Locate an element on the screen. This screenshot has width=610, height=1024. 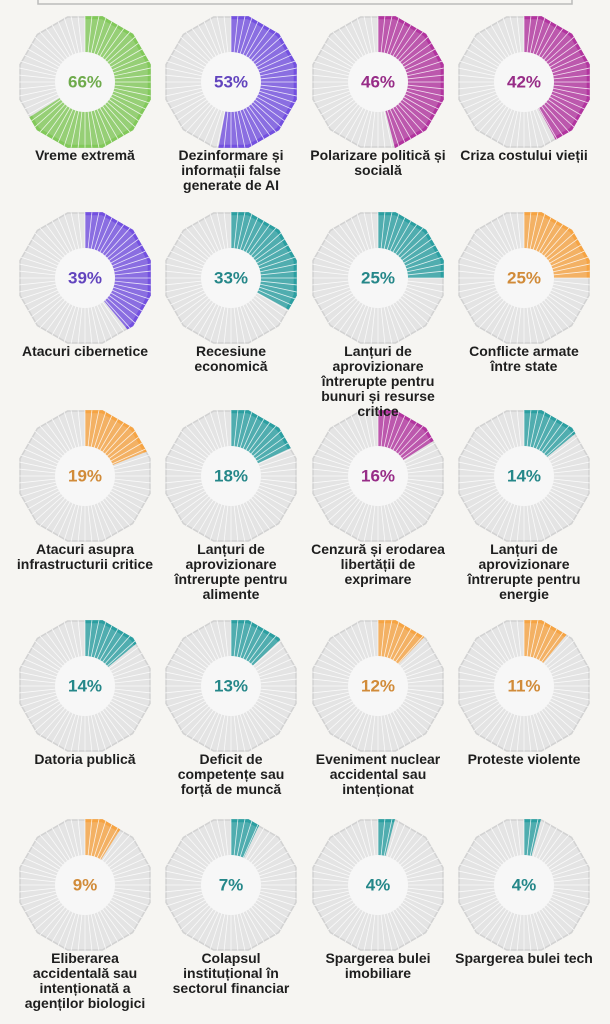
value-label: 42% is located at coordinates (524, 81).